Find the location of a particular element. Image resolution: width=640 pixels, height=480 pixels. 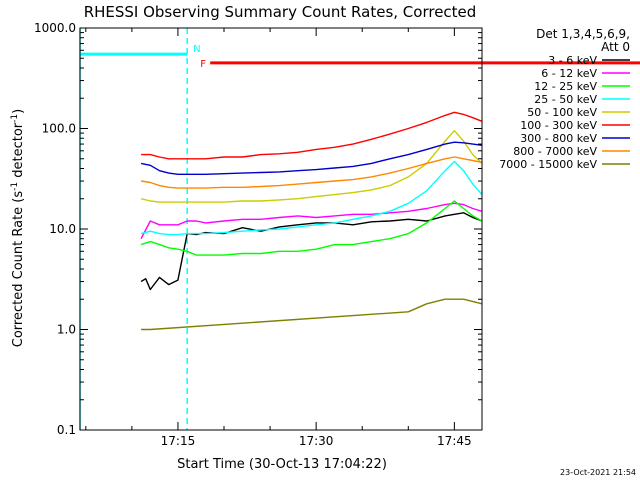

legend-label-2: 12 - 25 keV is located at coordinates (565, 86).